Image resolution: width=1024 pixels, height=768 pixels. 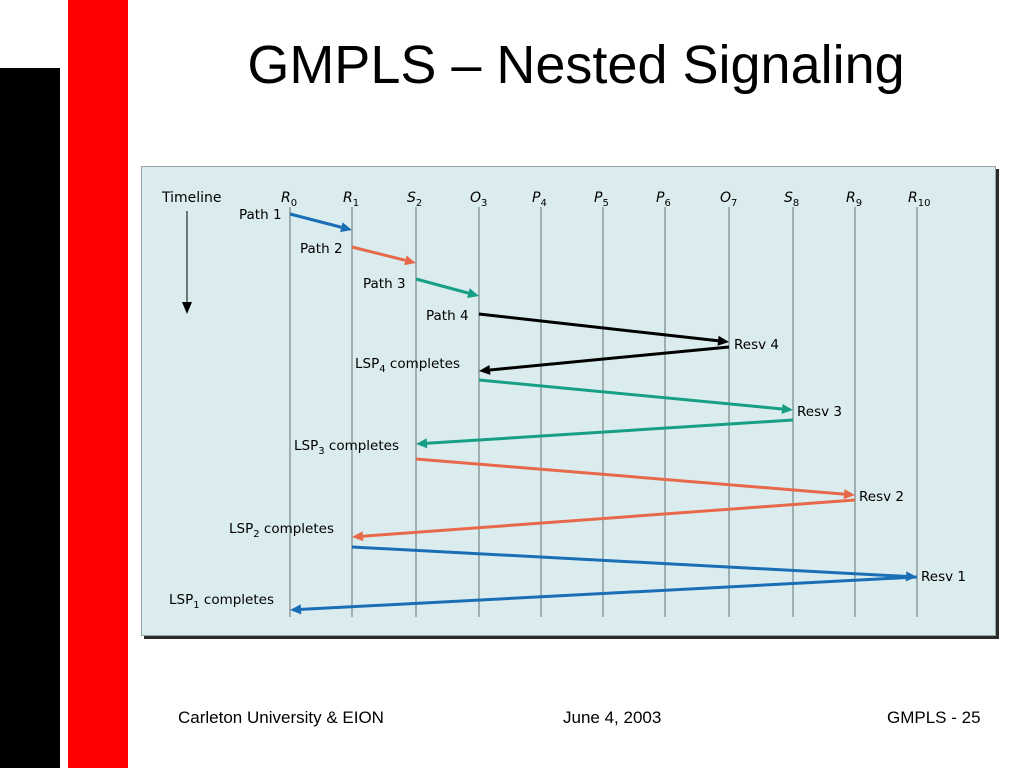 What do you see at coordinates (919, 199) in the screenshot?
I see `node-label-10: R10` at bounding box center [919, 199].